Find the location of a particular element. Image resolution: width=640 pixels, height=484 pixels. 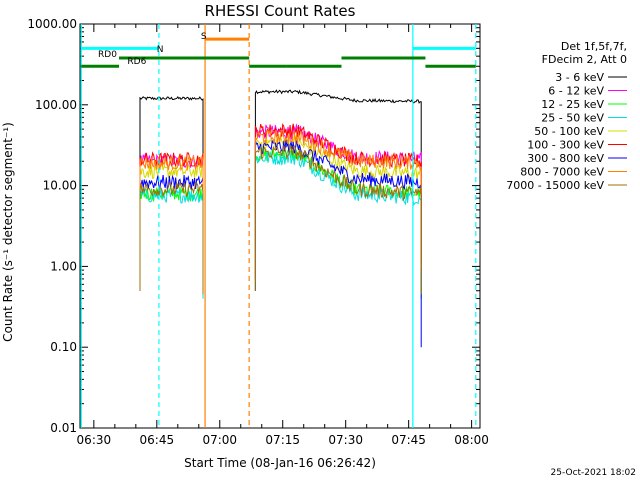

legend-label: 12 - 25 keV is located at coordinates (572, 104).